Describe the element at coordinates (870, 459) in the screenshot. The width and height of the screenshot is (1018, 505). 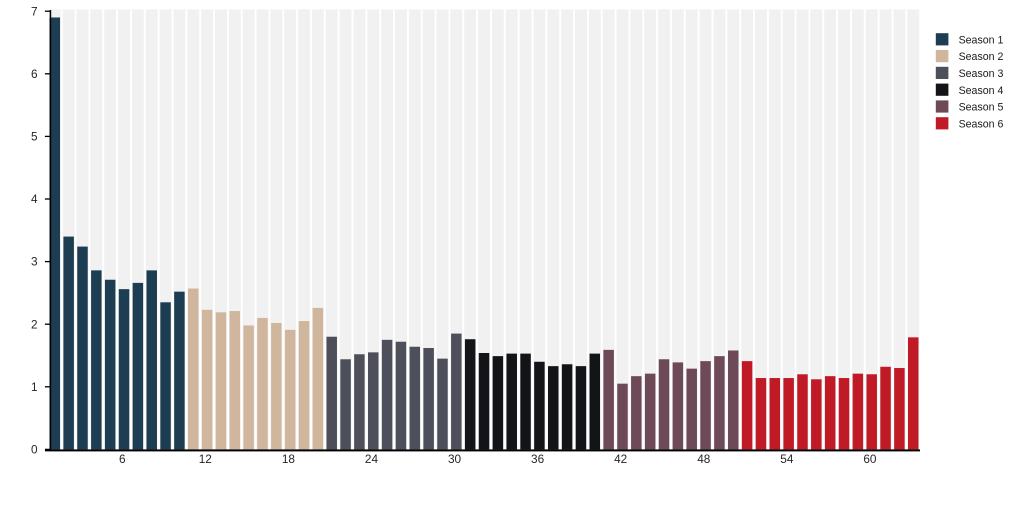
I see `svg-text: 60` at that location.